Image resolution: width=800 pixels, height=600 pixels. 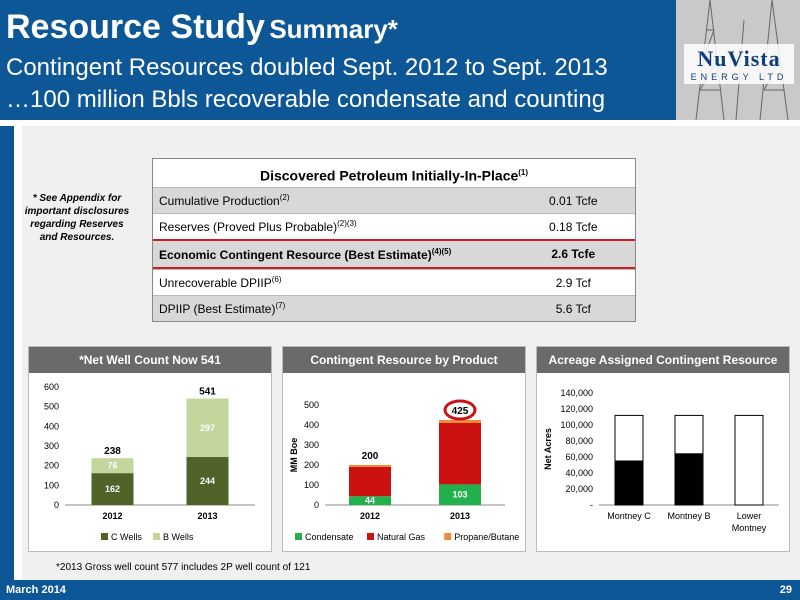 What do you see at coordinates (663, 360) in the screenshot?
I see `acreage-chart-title: Acreage Assigned Contingent Resource` at bounding box center [663, 360].